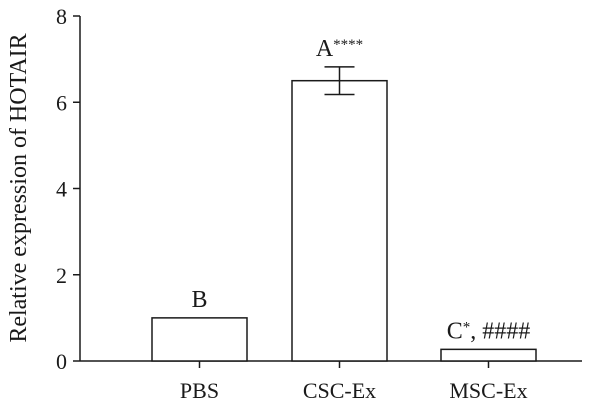 The width and height of the screenshot is (600, 411). I want to click on bar-annotation: B, so click(199, 300).